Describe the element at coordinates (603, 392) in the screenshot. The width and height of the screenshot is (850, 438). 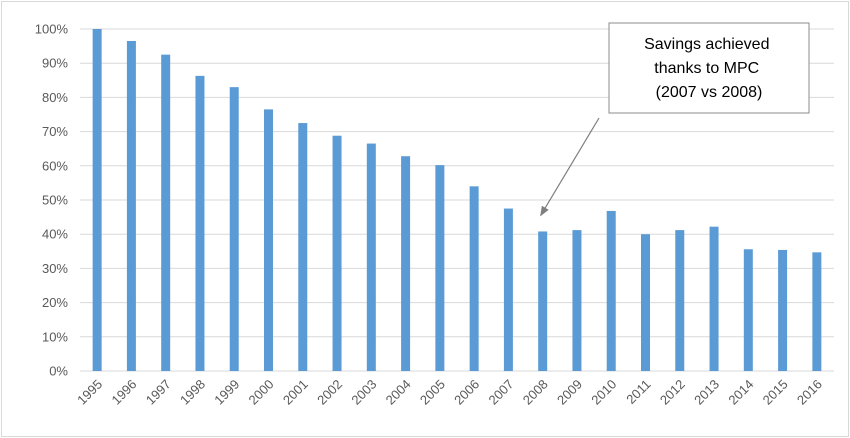
I see `x-tick-label: 2010` at that location.